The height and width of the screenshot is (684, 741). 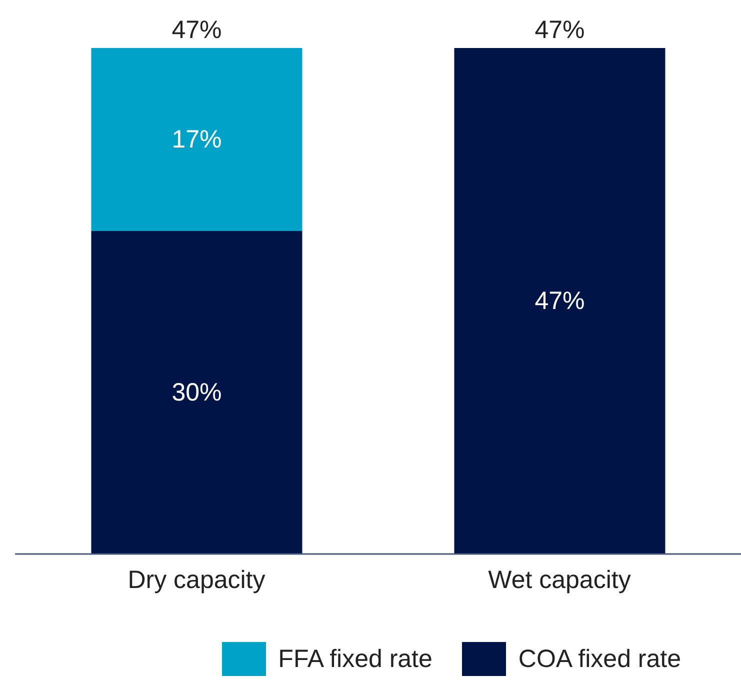 I want to click on x-tick-label: Dry capacity, so click(x=197, y=580).